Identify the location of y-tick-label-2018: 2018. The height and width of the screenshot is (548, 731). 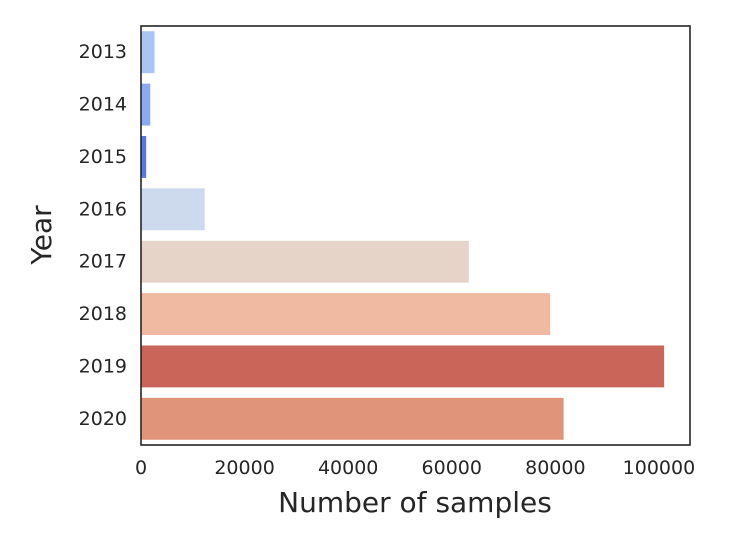
(103, 314).